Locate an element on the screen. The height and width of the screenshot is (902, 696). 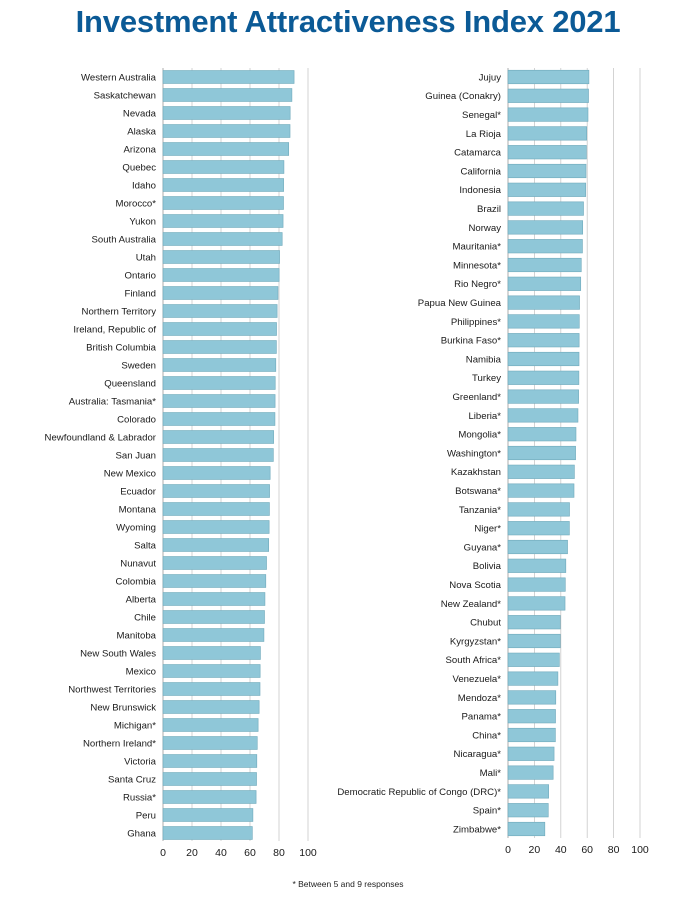
category-label: Michigan* is located at coordinates (135, 725).